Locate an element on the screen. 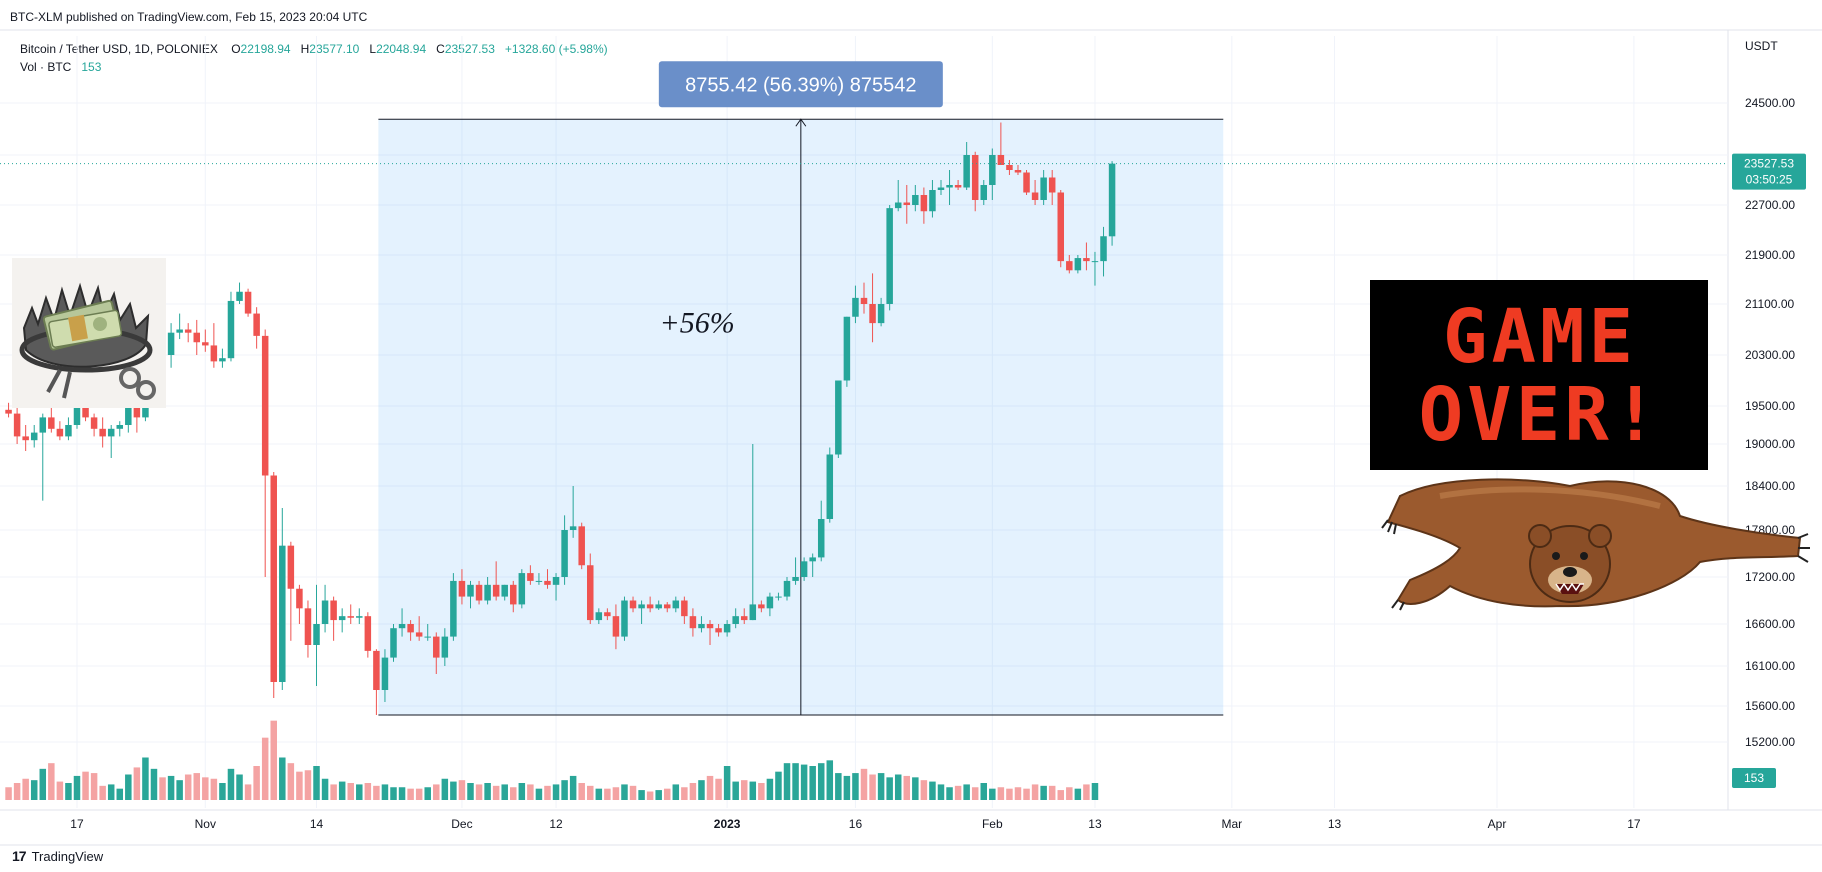  price-tick-label: 15200.00 is located at coordinates (1770, 742).